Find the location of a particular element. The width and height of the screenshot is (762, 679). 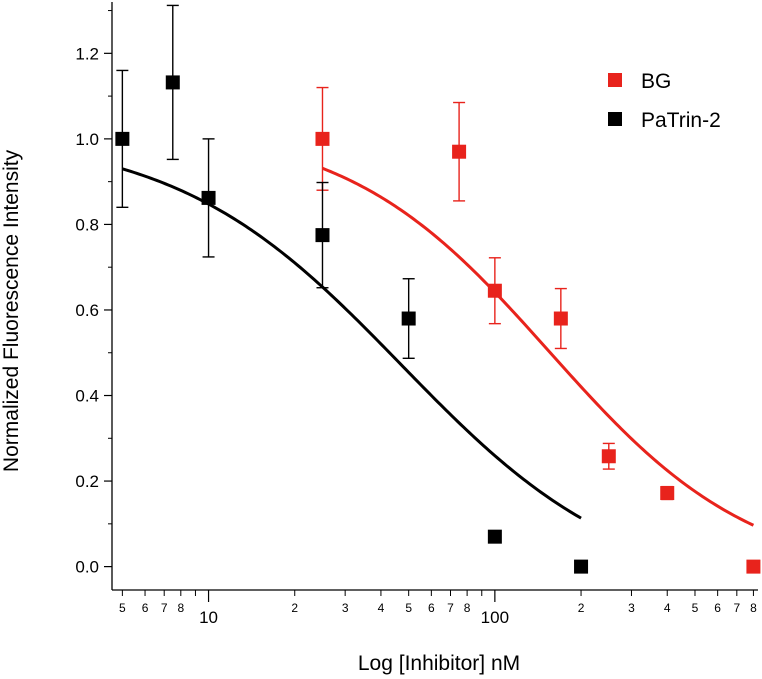

y-tick-label: 0.2 is located at coordinates (87, 481).